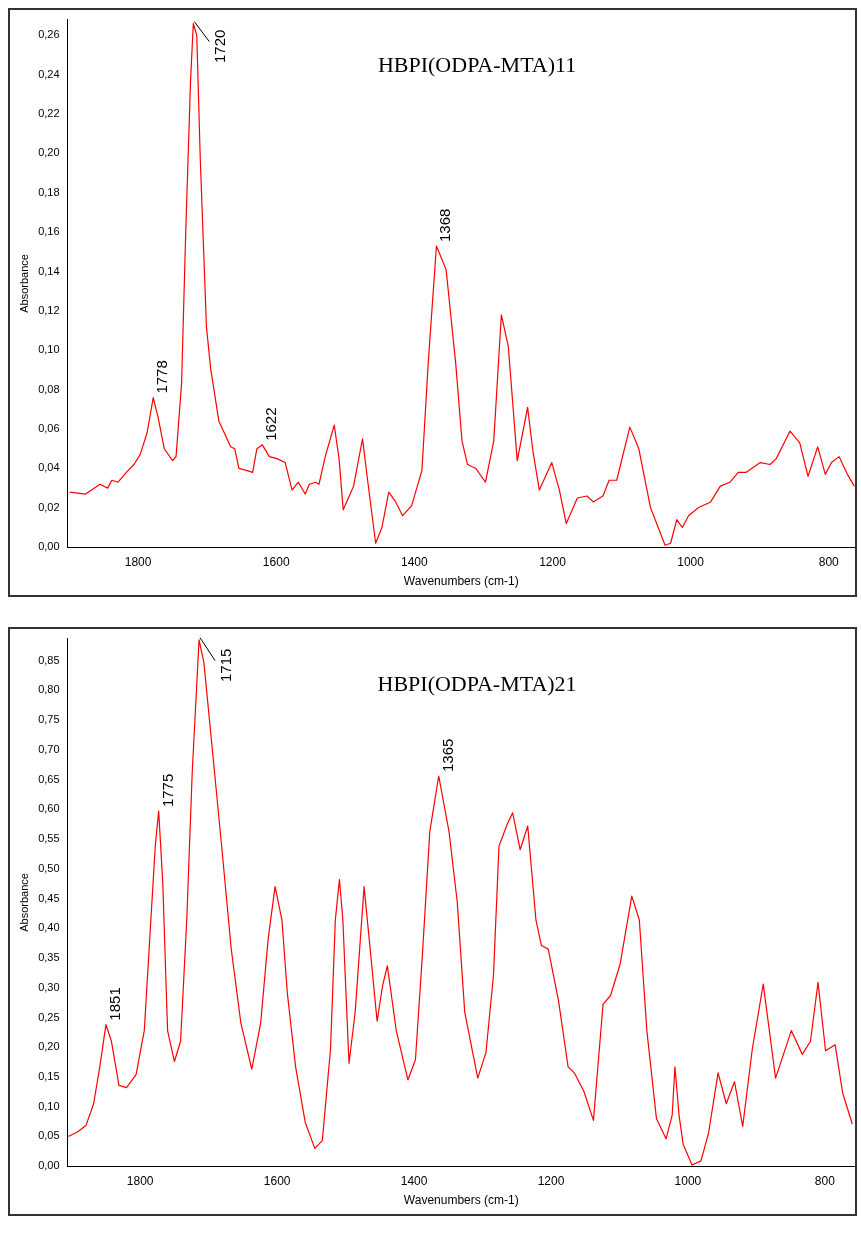 This screenshot has height=1243, width=861. What do you see at coordinates (447, 755) in the screenshot?
I see `annotation: 1365` at bounding box center [447, 755].